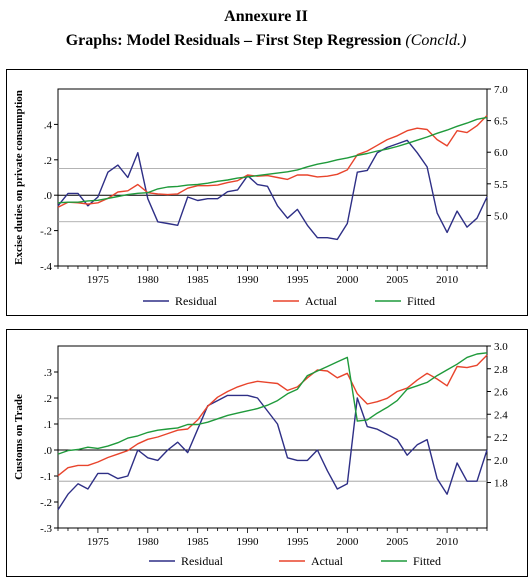 This screenshot has width=532, height=582. What do you see at coordinates (501, 216) in the screenshot?
I see `right-tick-label: 5.0` at bounding box center [501, 216].